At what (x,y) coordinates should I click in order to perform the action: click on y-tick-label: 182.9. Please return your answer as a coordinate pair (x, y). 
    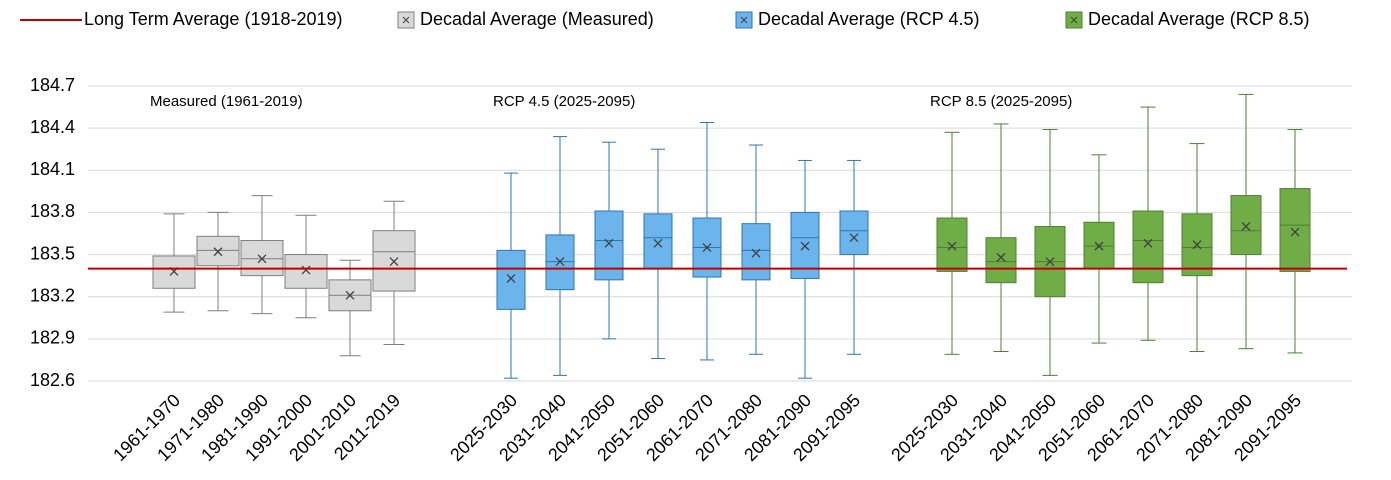
    Looking at the image, I should click on (52, 338).